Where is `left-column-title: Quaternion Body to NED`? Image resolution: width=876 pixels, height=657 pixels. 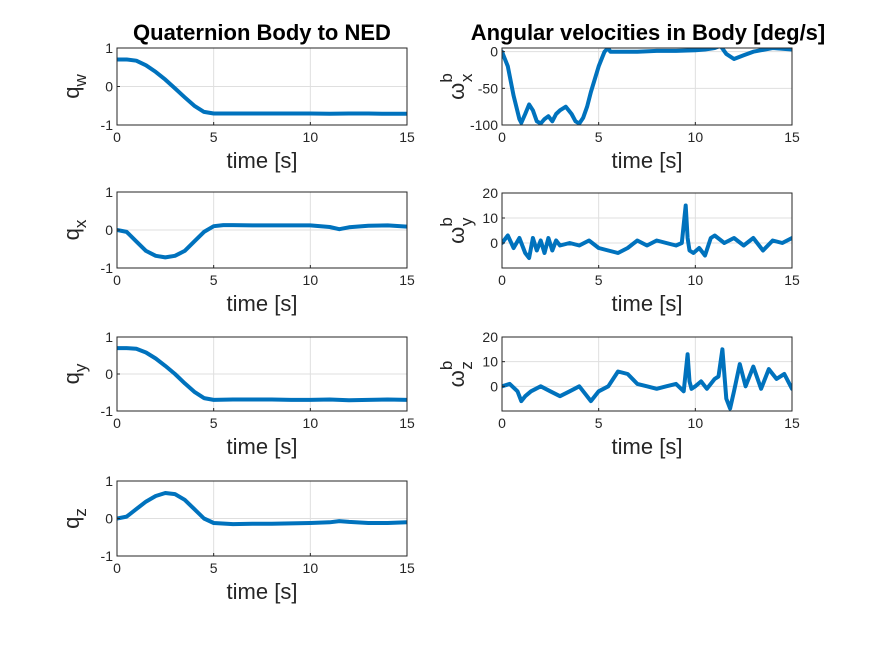
left-column-title: Quaternion Body to NED is located at coordinates (262, 32).